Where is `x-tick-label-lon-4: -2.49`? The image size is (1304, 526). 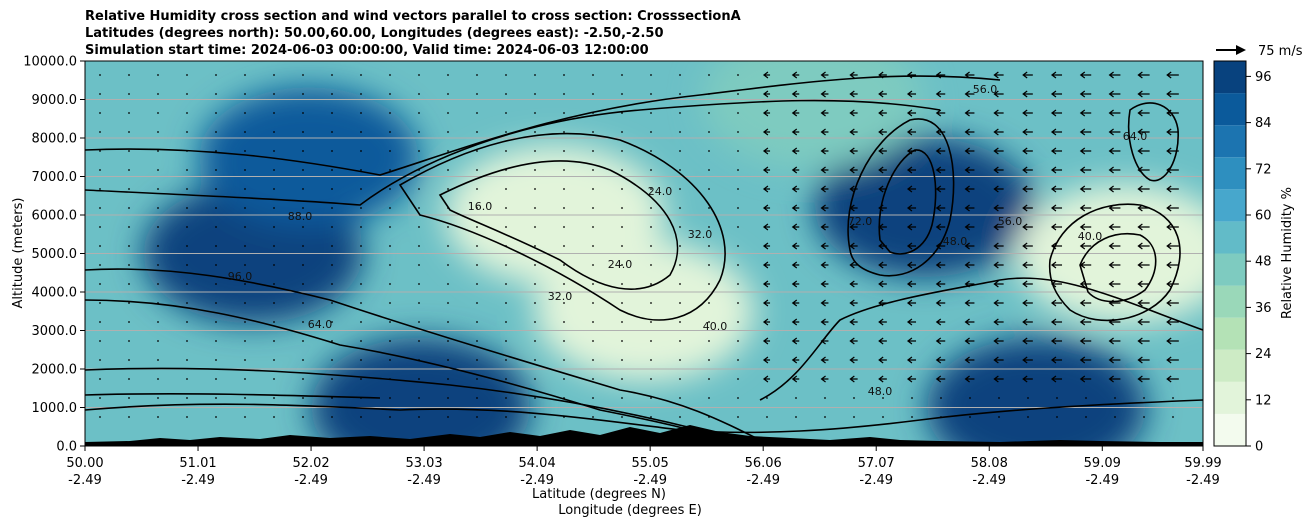
x-tick-label-lon-4: -2.49 is located at coordinates (537, 480).